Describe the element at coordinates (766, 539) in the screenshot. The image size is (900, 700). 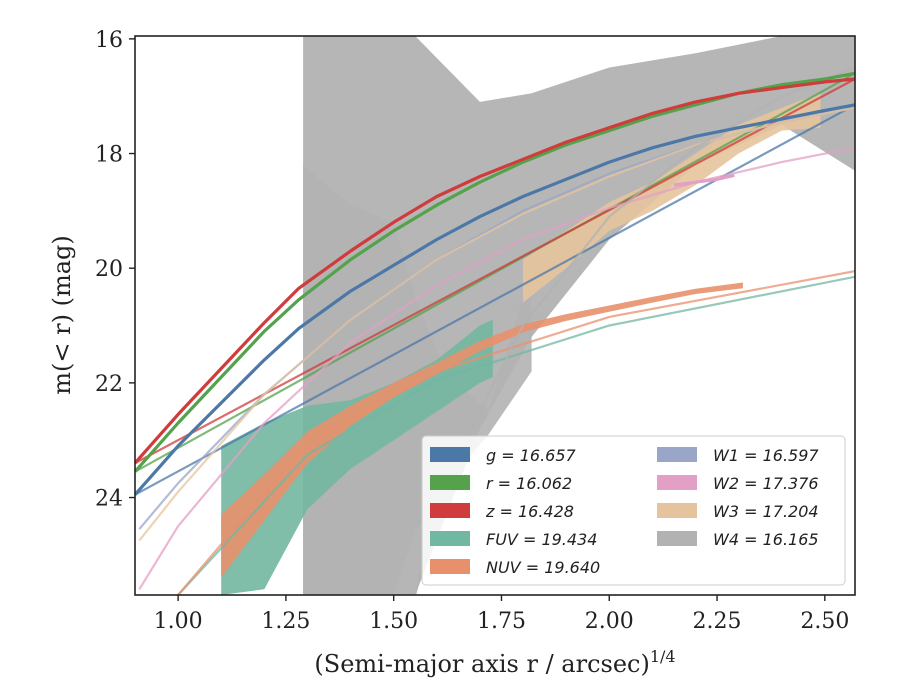
I see `legend-label-w4: W4 = 16.165` at that location.